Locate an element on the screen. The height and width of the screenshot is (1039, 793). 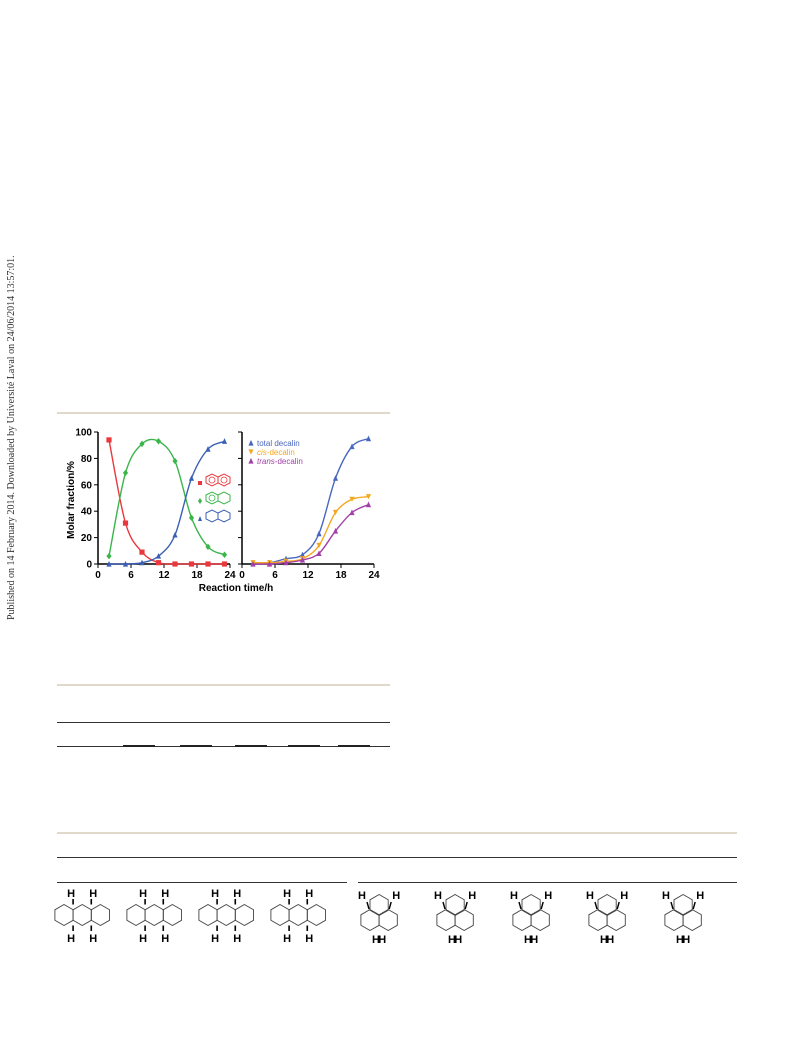
y-tick-label: 0 is located at coordinates (89, 565).